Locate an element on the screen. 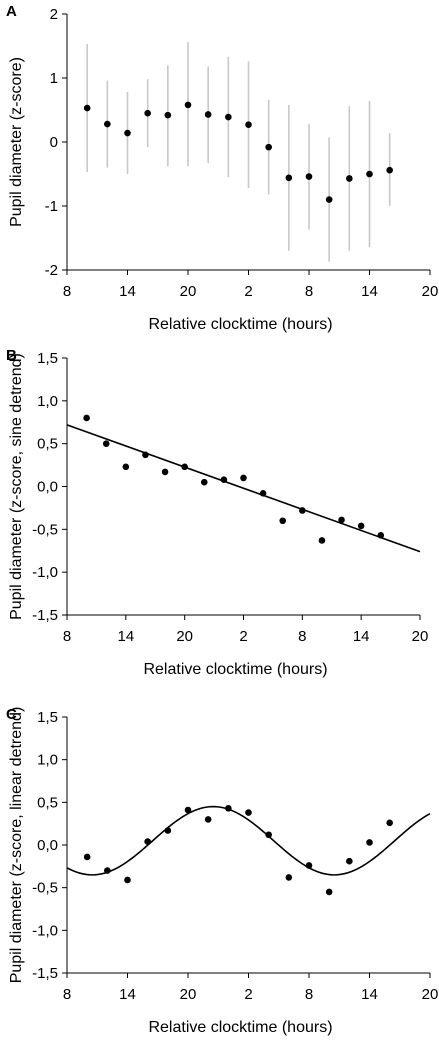 This screenshot has height=1041, width=439. y-tick-label: -1 is located at coordinates (51, 206).